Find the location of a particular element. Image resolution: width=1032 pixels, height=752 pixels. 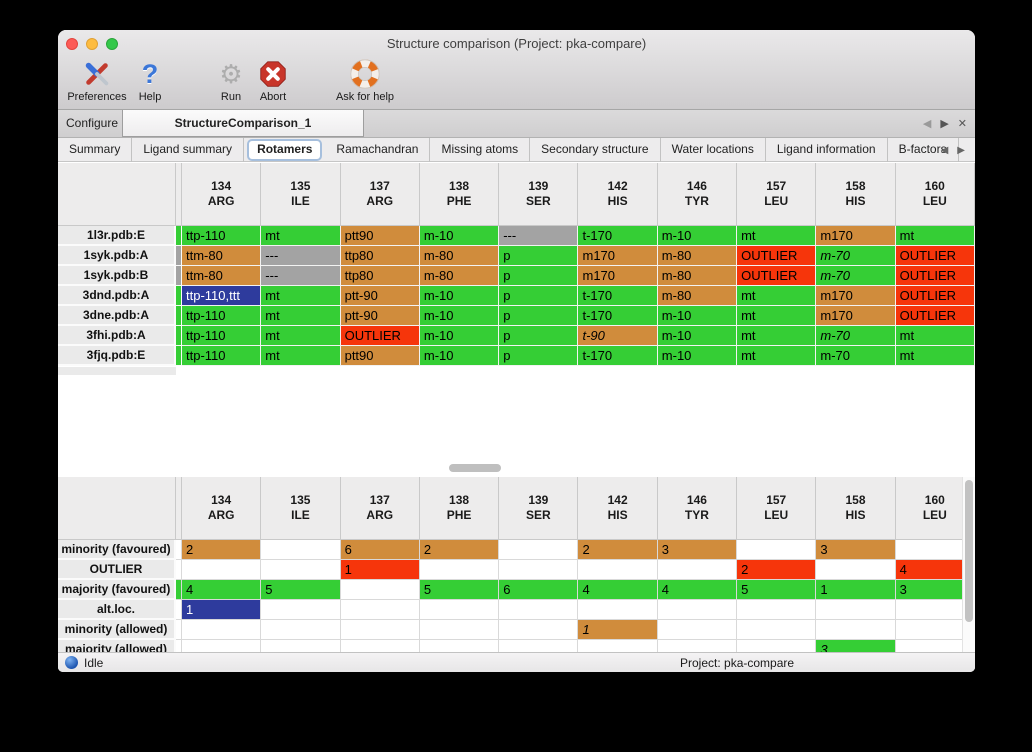

count-cell-134: 4 is located at coordinates (222, 590).